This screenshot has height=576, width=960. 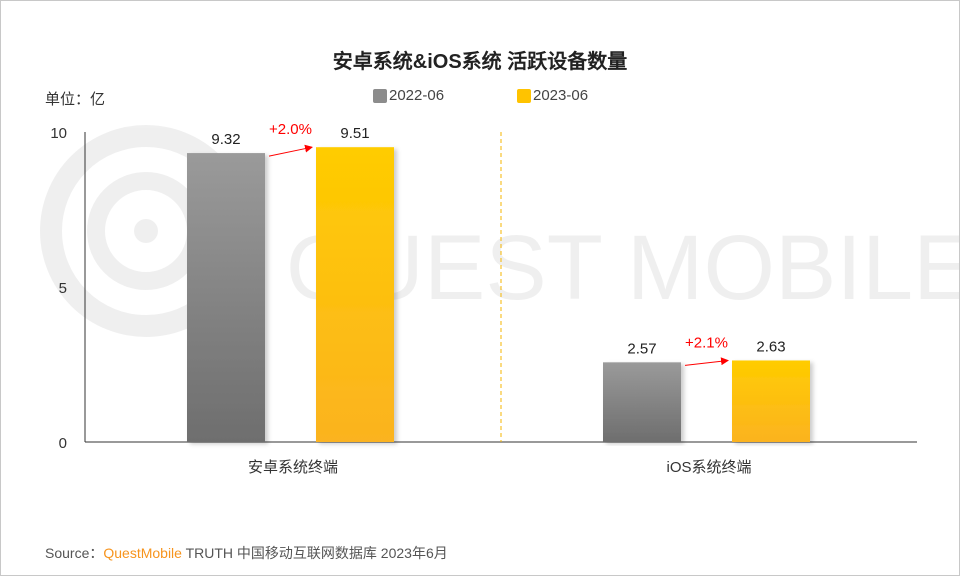 I want to click on source-text: TRUTH 中国移动互联网数据库 2023年6月, so click(x=316, y=553).